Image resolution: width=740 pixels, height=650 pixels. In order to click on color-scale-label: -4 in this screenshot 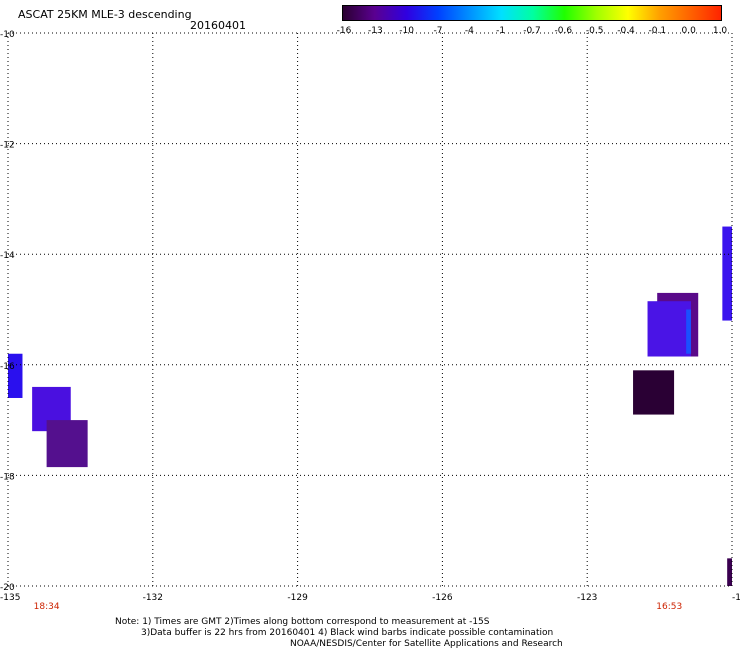, I will do `click(469, 31)`.